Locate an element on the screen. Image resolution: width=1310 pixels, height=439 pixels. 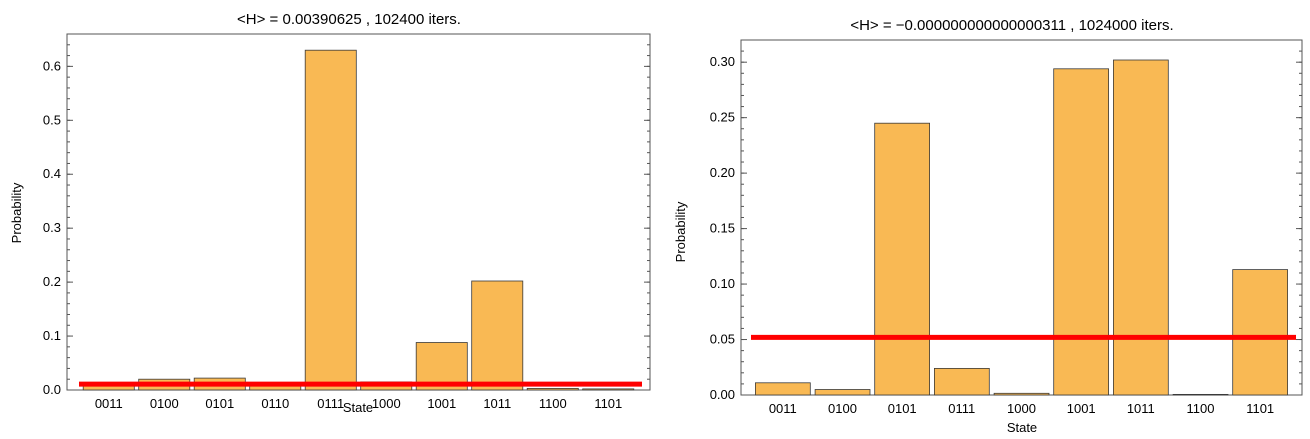
y-tick-label: 0.3 is located at coordinates (52, 227).